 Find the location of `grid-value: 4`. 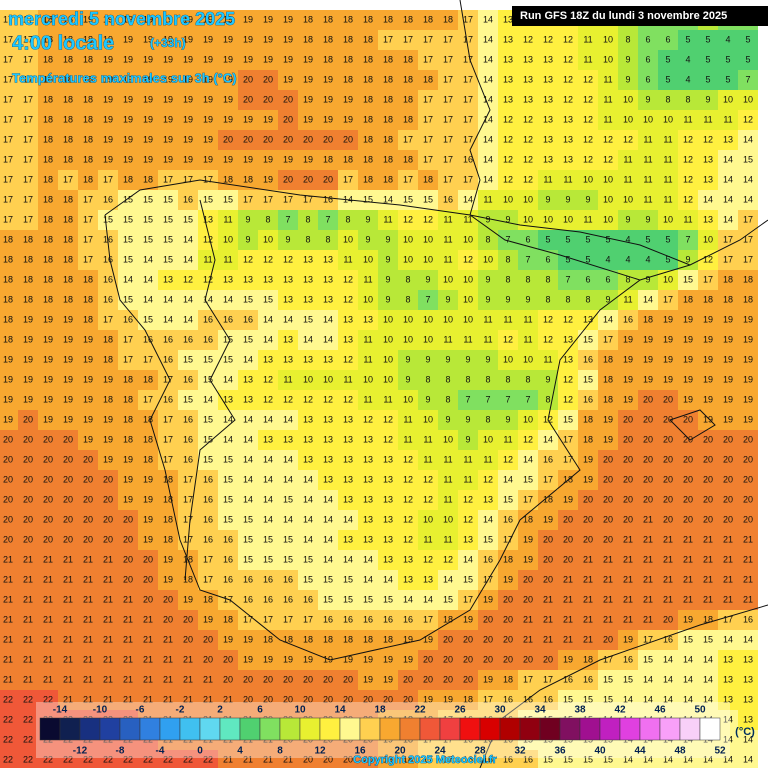

grid-value: 4 is located at coordinates (727, 39).